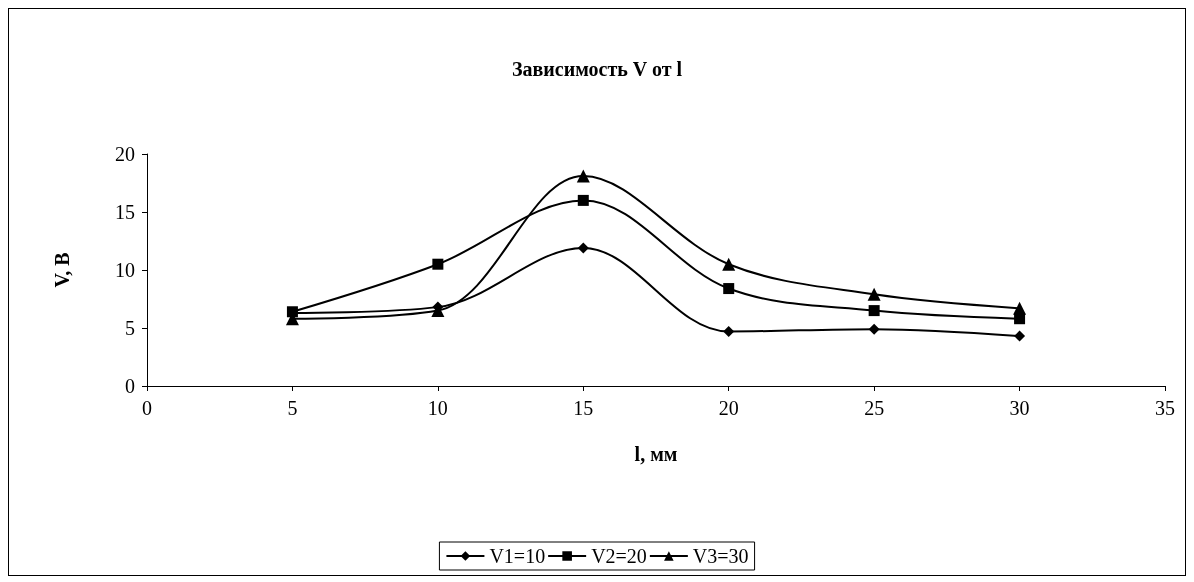  What do you see at coordinates (583, 408) in the screenshot?
I see `x-tick-label: 15` at bounding box center [583, 408].